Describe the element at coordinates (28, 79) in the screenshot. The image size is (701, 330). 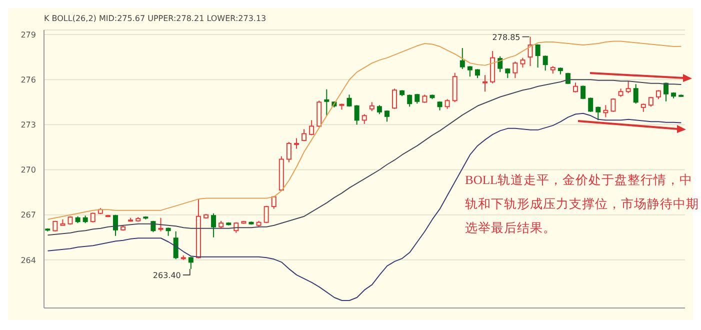
I see `y-tick-label: 276` at that location.